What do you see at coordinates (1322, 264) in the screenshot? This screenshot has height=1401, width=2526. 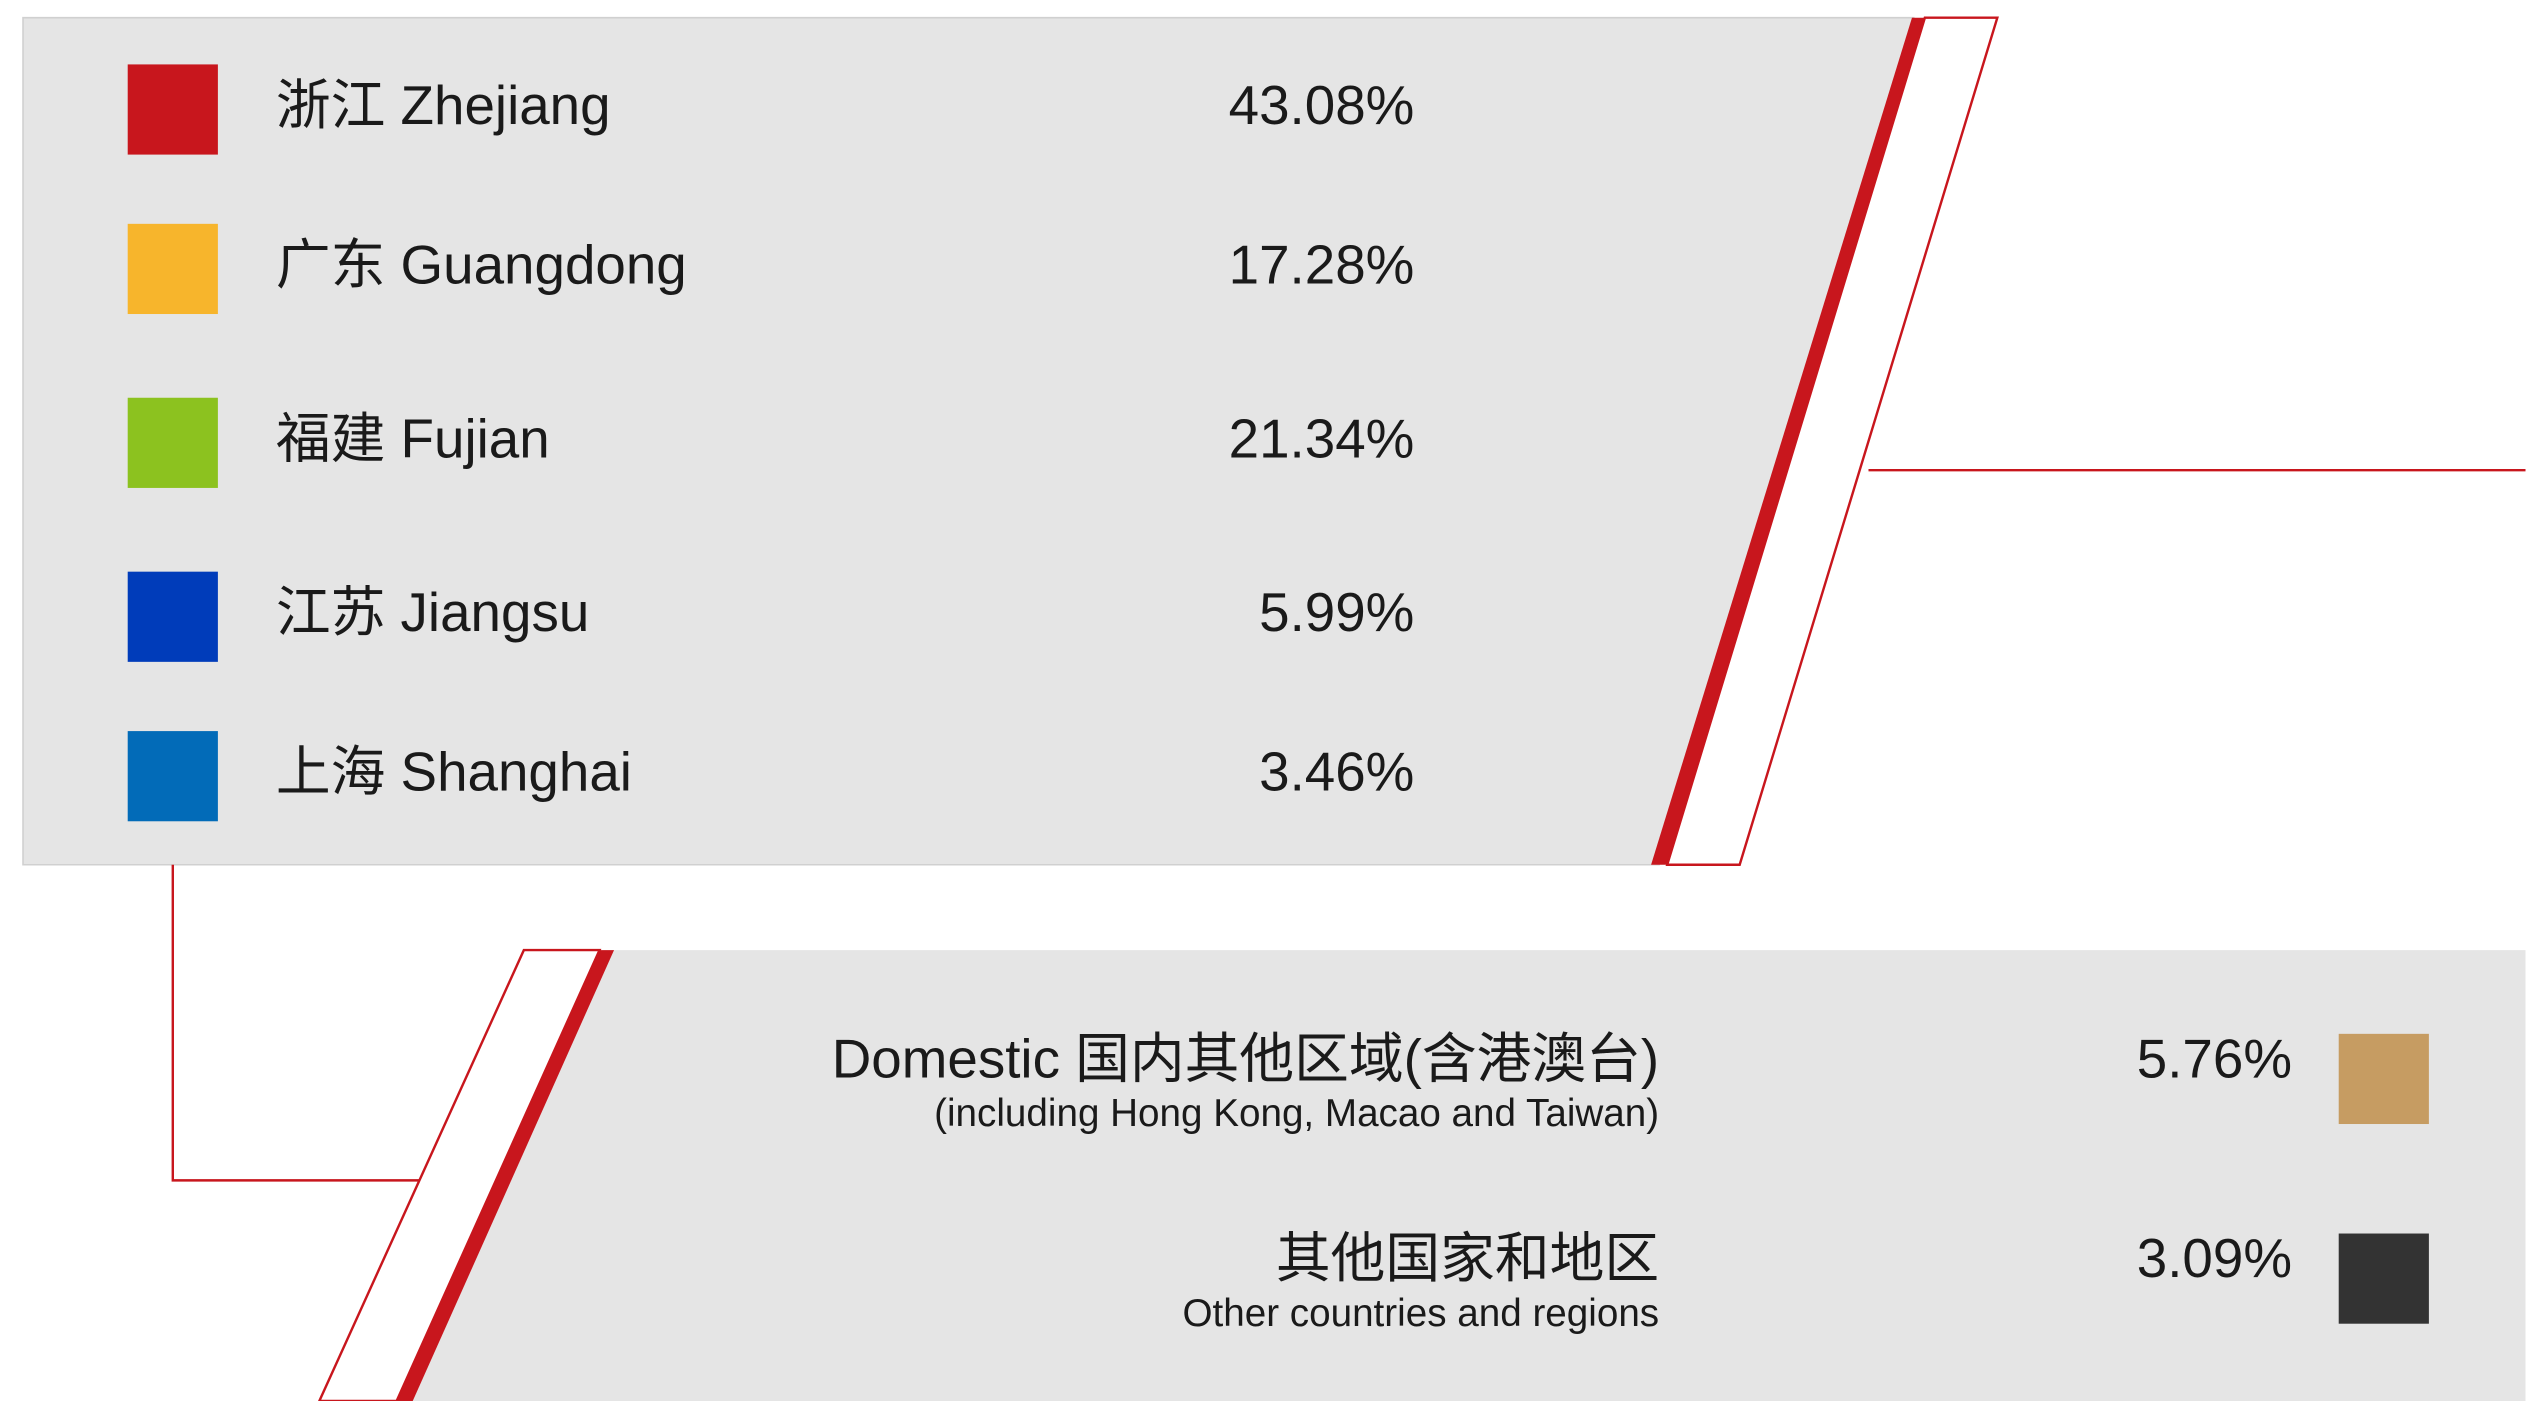 I see `item-value: 17.28%` at bounding box center [1322, 264].